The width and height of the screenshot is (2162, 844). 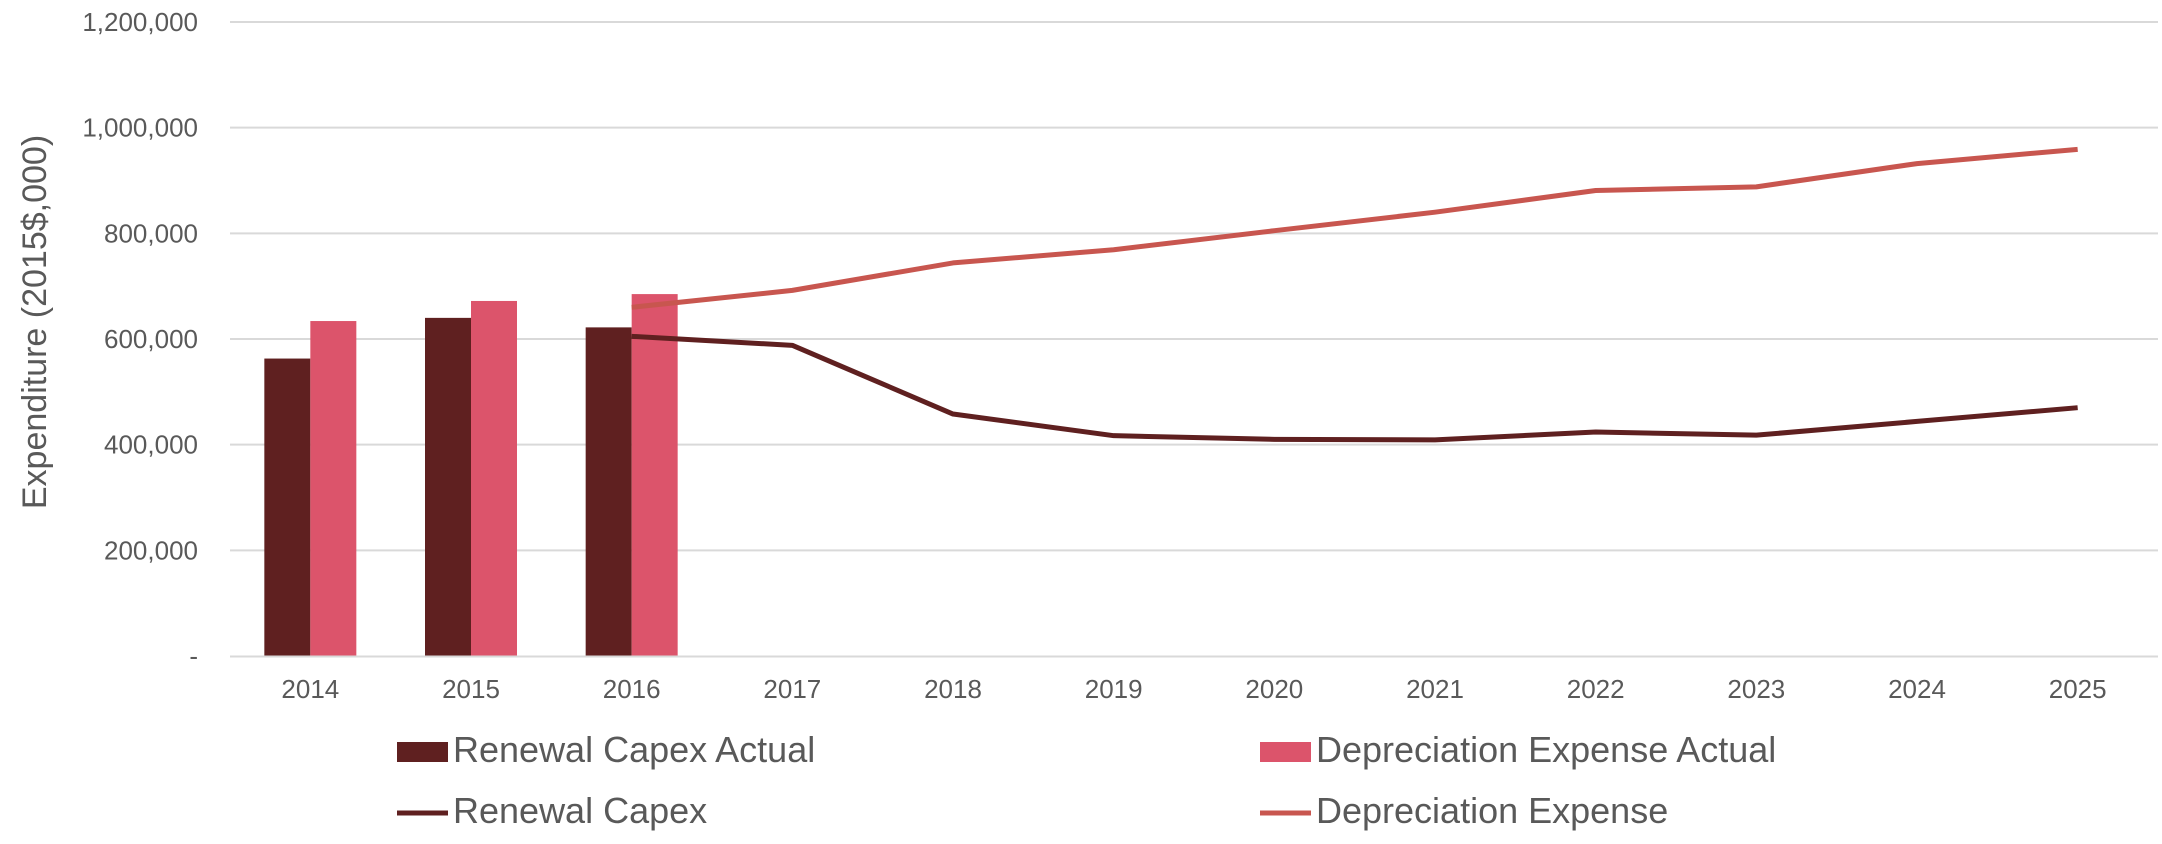 What do you see at coordinates (1546, 749) in the screenshot?
I see `legend-label: Depreciation Expense Actual` at bounding box center [1546, 749].